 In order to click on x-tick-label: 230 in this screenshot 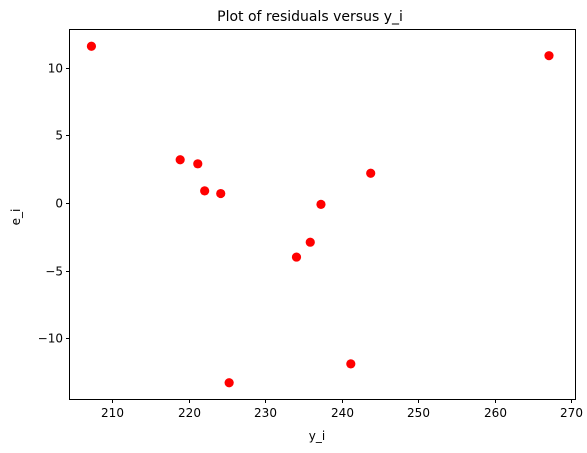, I will do `click(265, 413)`.